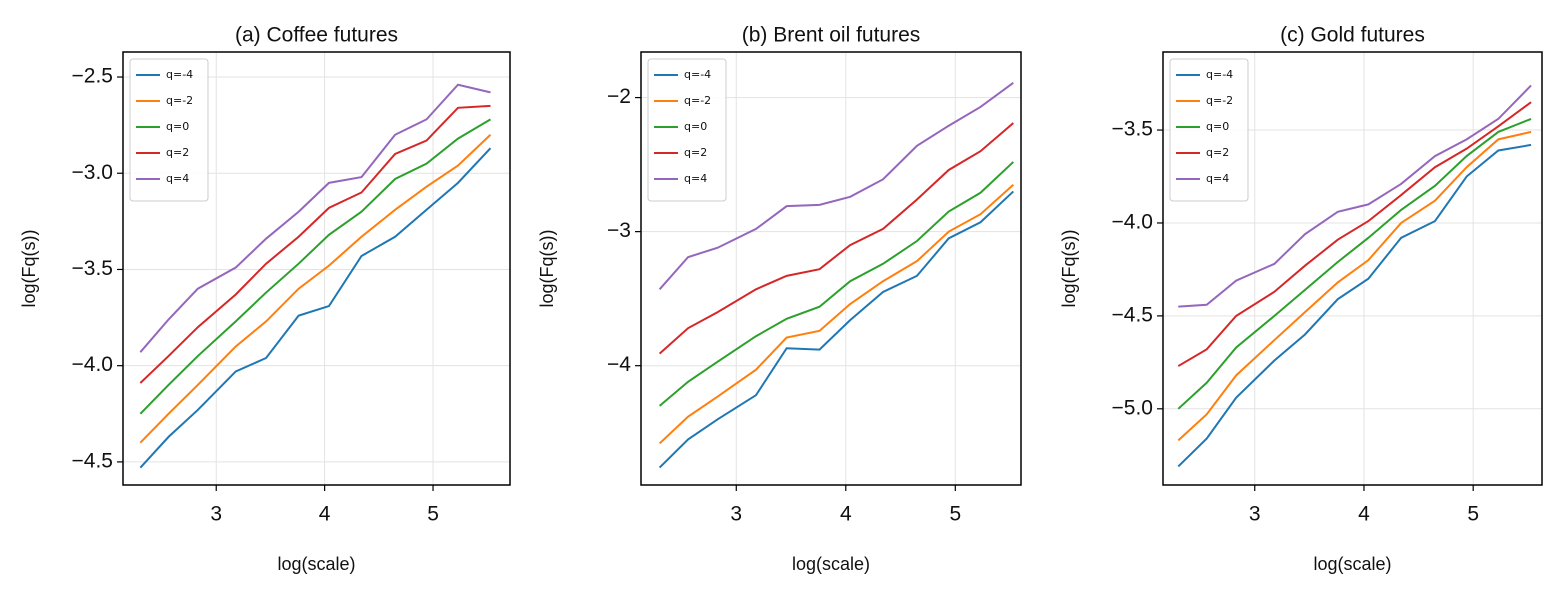  I want to click on y-tick-label: −3.0, so click(92, 172).